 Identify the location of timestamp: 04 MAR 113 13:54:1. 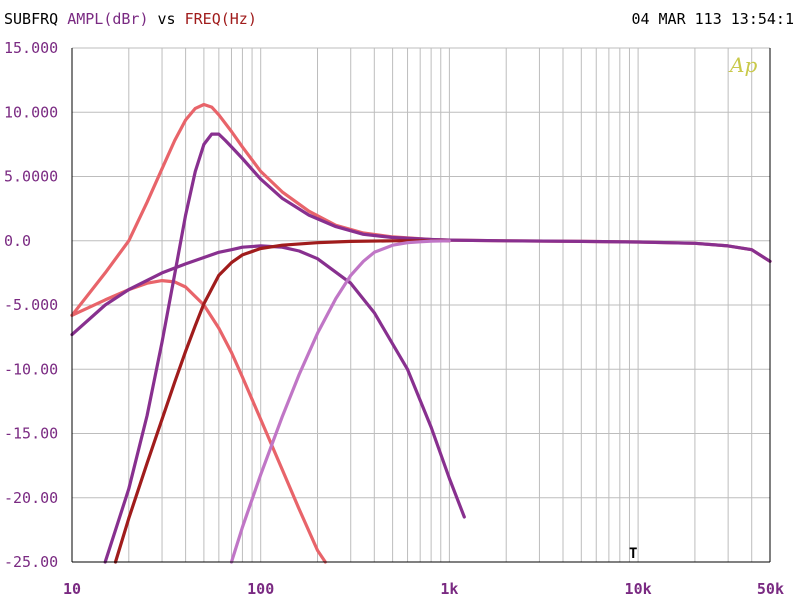
(712, 19).